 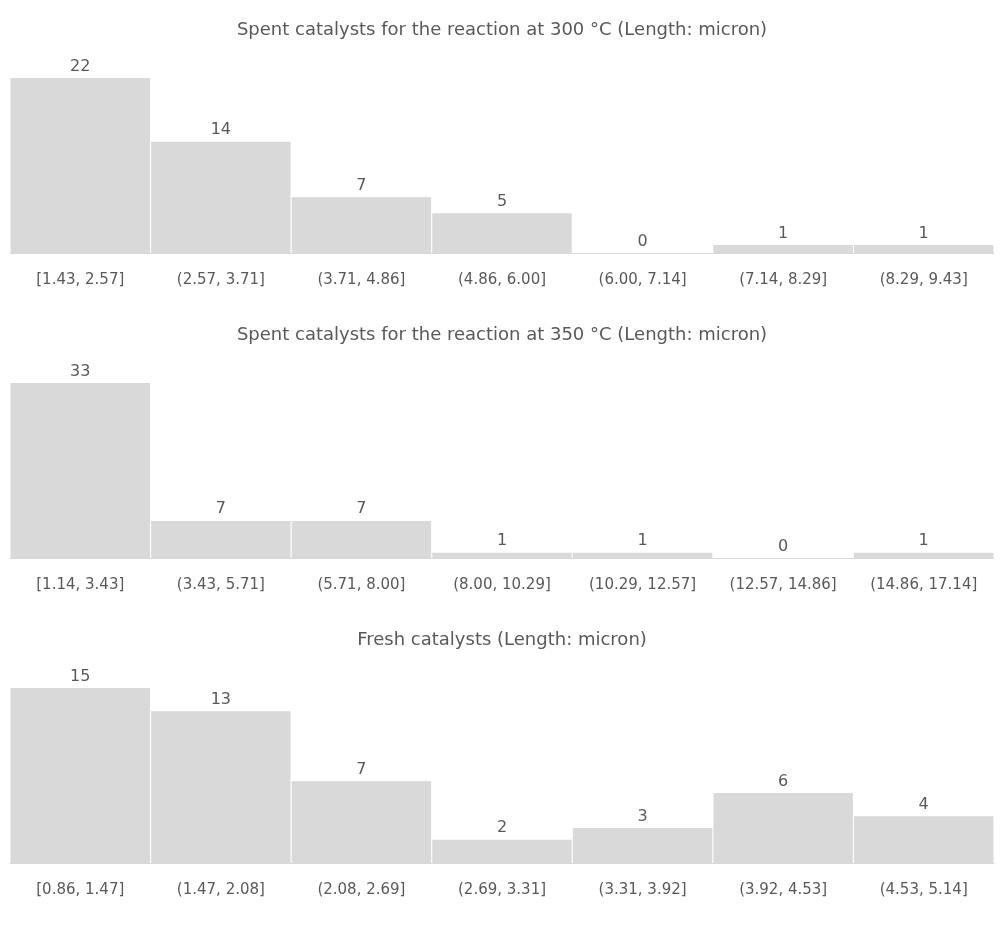 What do you see at coordinates (221, 129) in the screenshot?
I see `data-label: 14` at bounding box center [221, 129].